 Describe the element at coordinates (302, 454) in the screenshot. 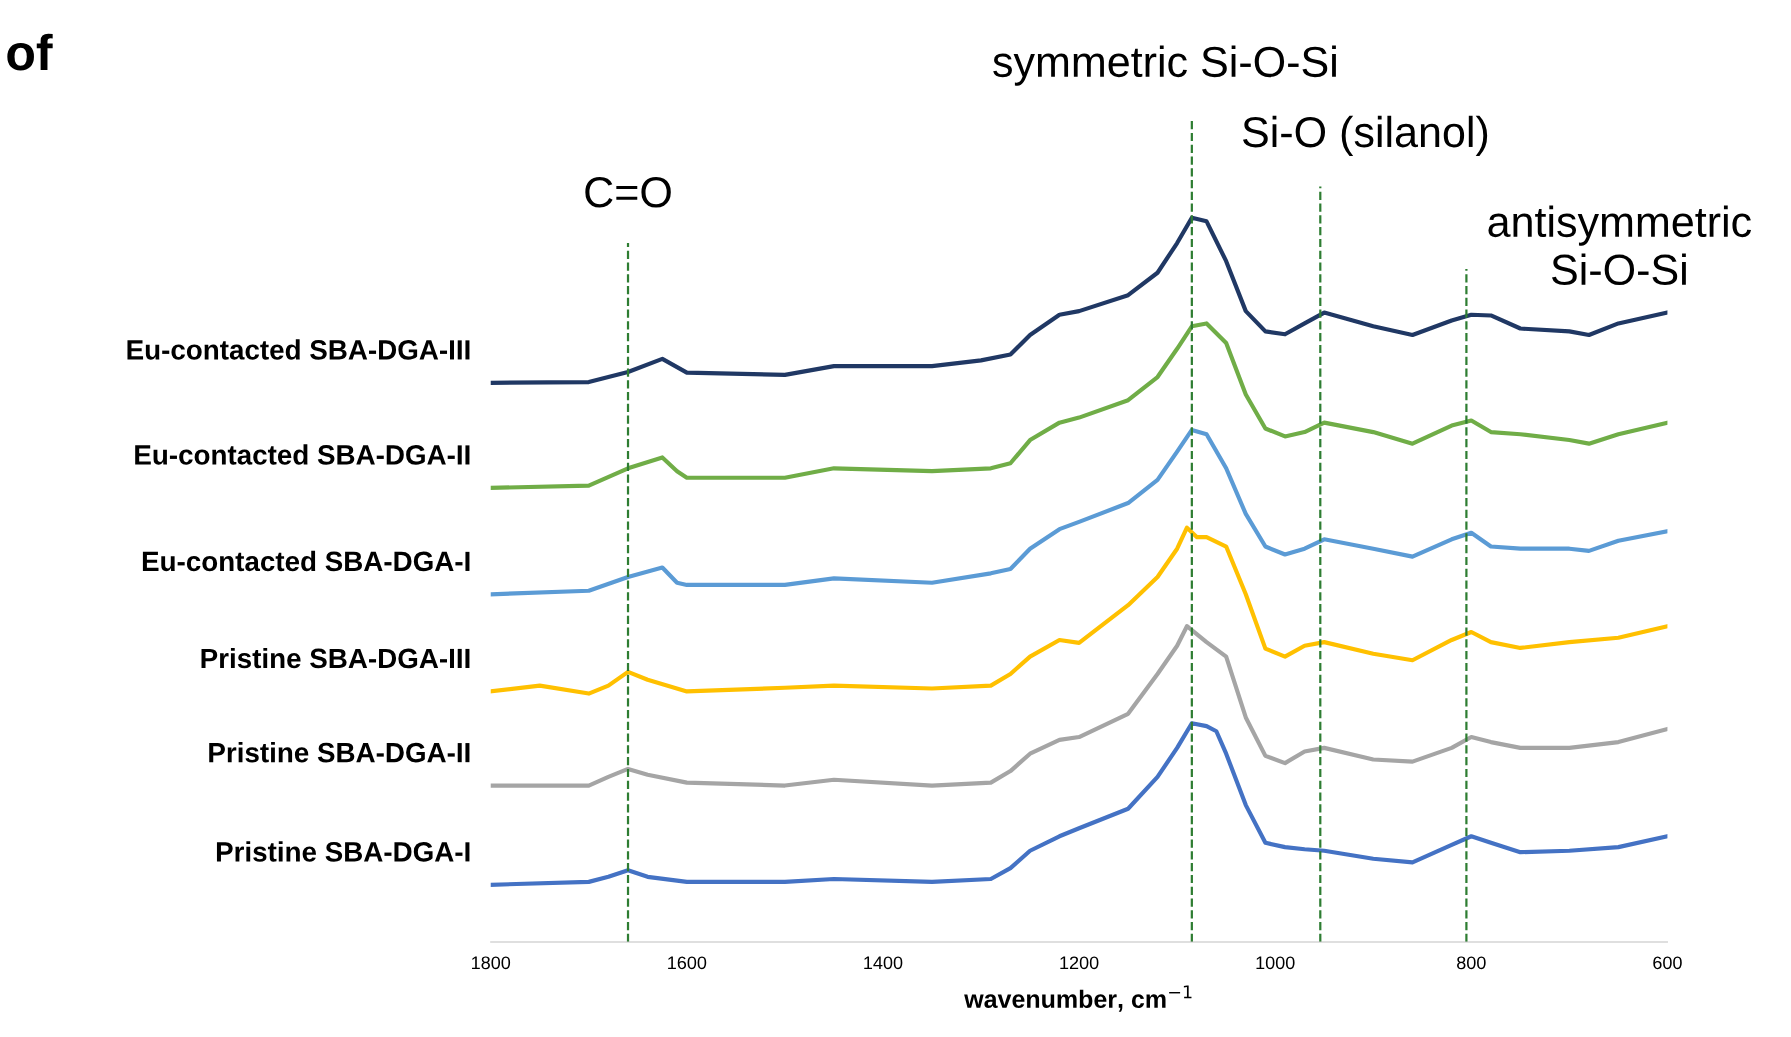

I see `series-label: Eu-contacted SBA-DGA-II` at that location.